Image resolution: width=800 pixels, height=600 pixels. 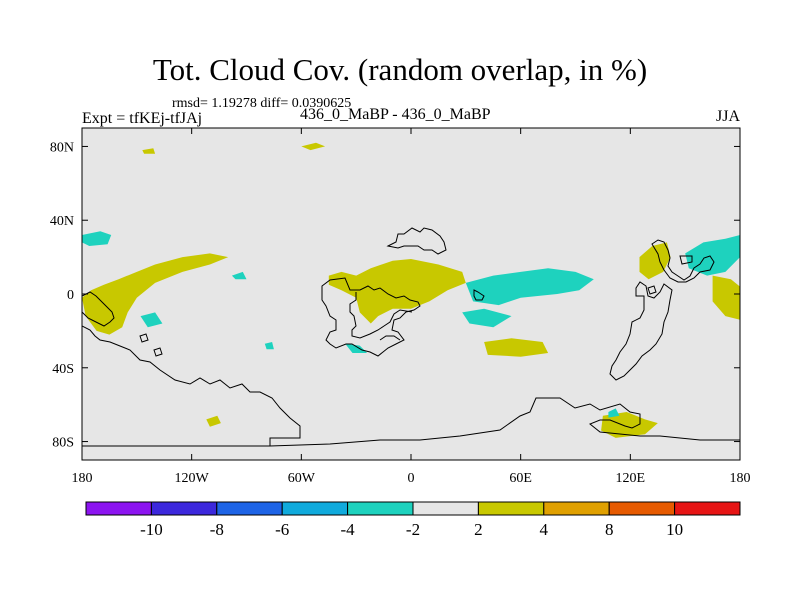 What do you see at coordinates (122, 324) in the screenshot?
I see `coastline-americas` at bounding box center [122, 324].